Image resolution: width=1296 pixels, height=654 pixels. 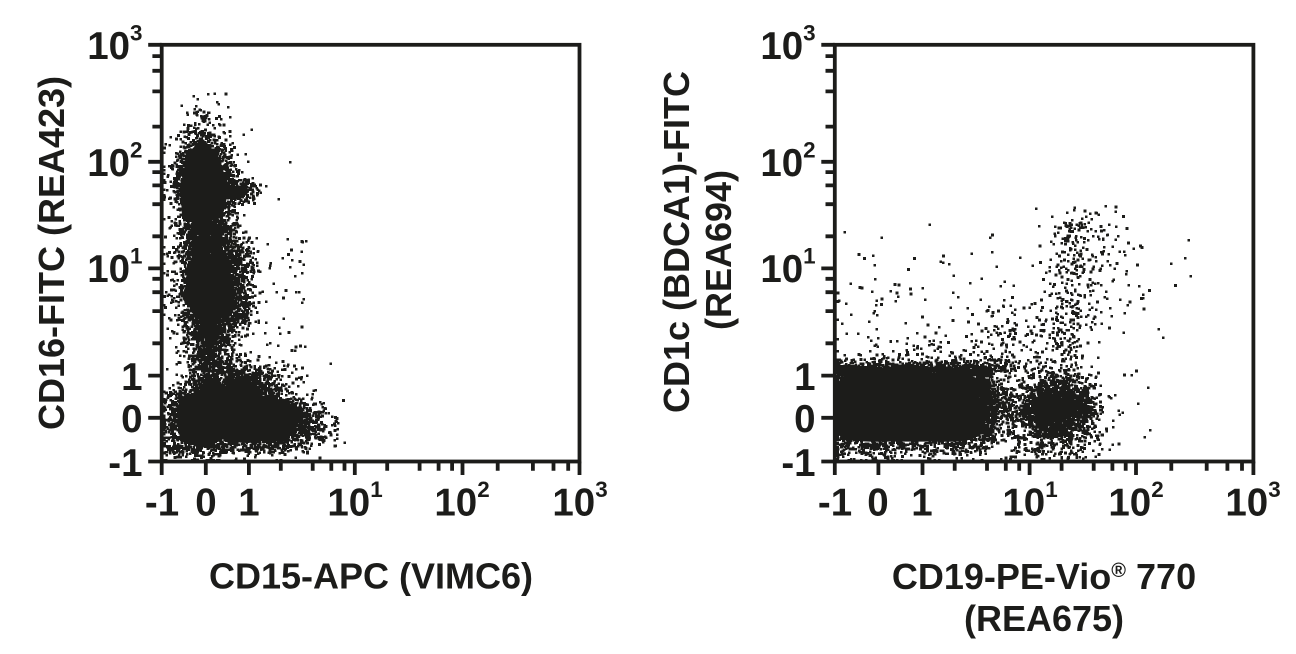 What do you see at coordinates (371, 576) in the screenshot?
I see `svg-text: CD15-APC (VIMC6)` at bounding box center [371, 576].